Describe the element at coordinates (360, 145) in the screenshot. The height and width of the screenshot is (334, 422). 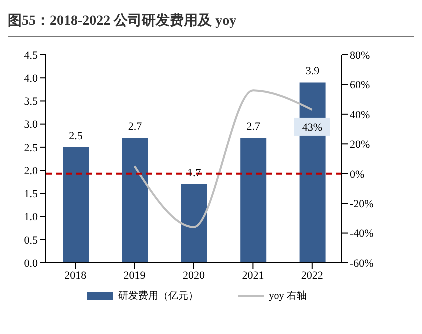
I see `y2-tick-label: 20%` at that location.